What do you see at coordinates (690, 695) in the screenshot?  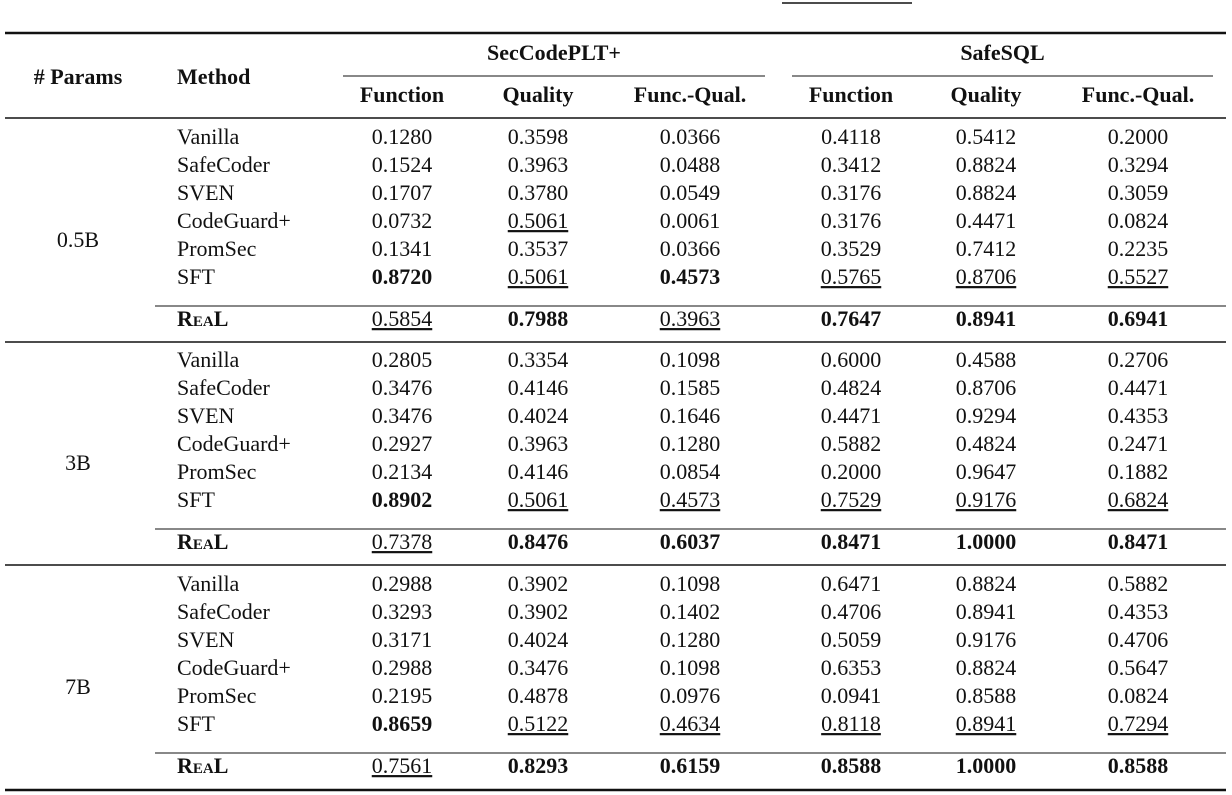 I see `value-cell: 0.0976` at bounding box center [690, 695].